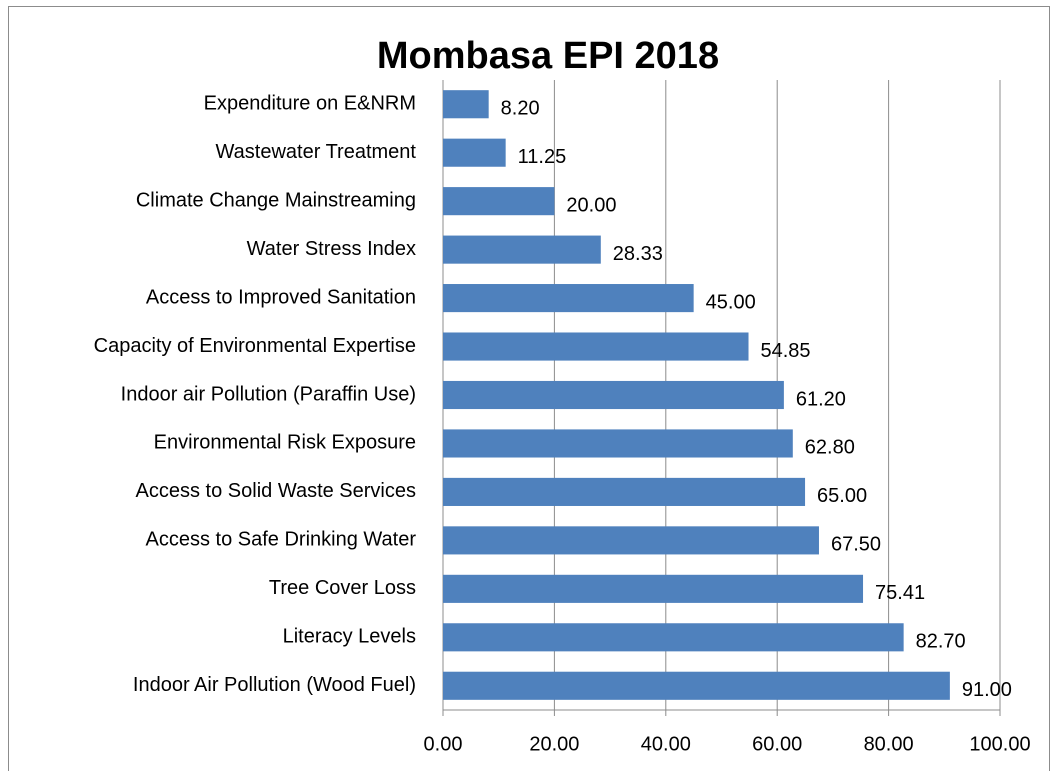 The width and height of the screenshot is (1058, 771). What do you see at coordinates (856, 545) in the screenshot?
I see `data-label: 67.50` at bounding box center [856, 545].